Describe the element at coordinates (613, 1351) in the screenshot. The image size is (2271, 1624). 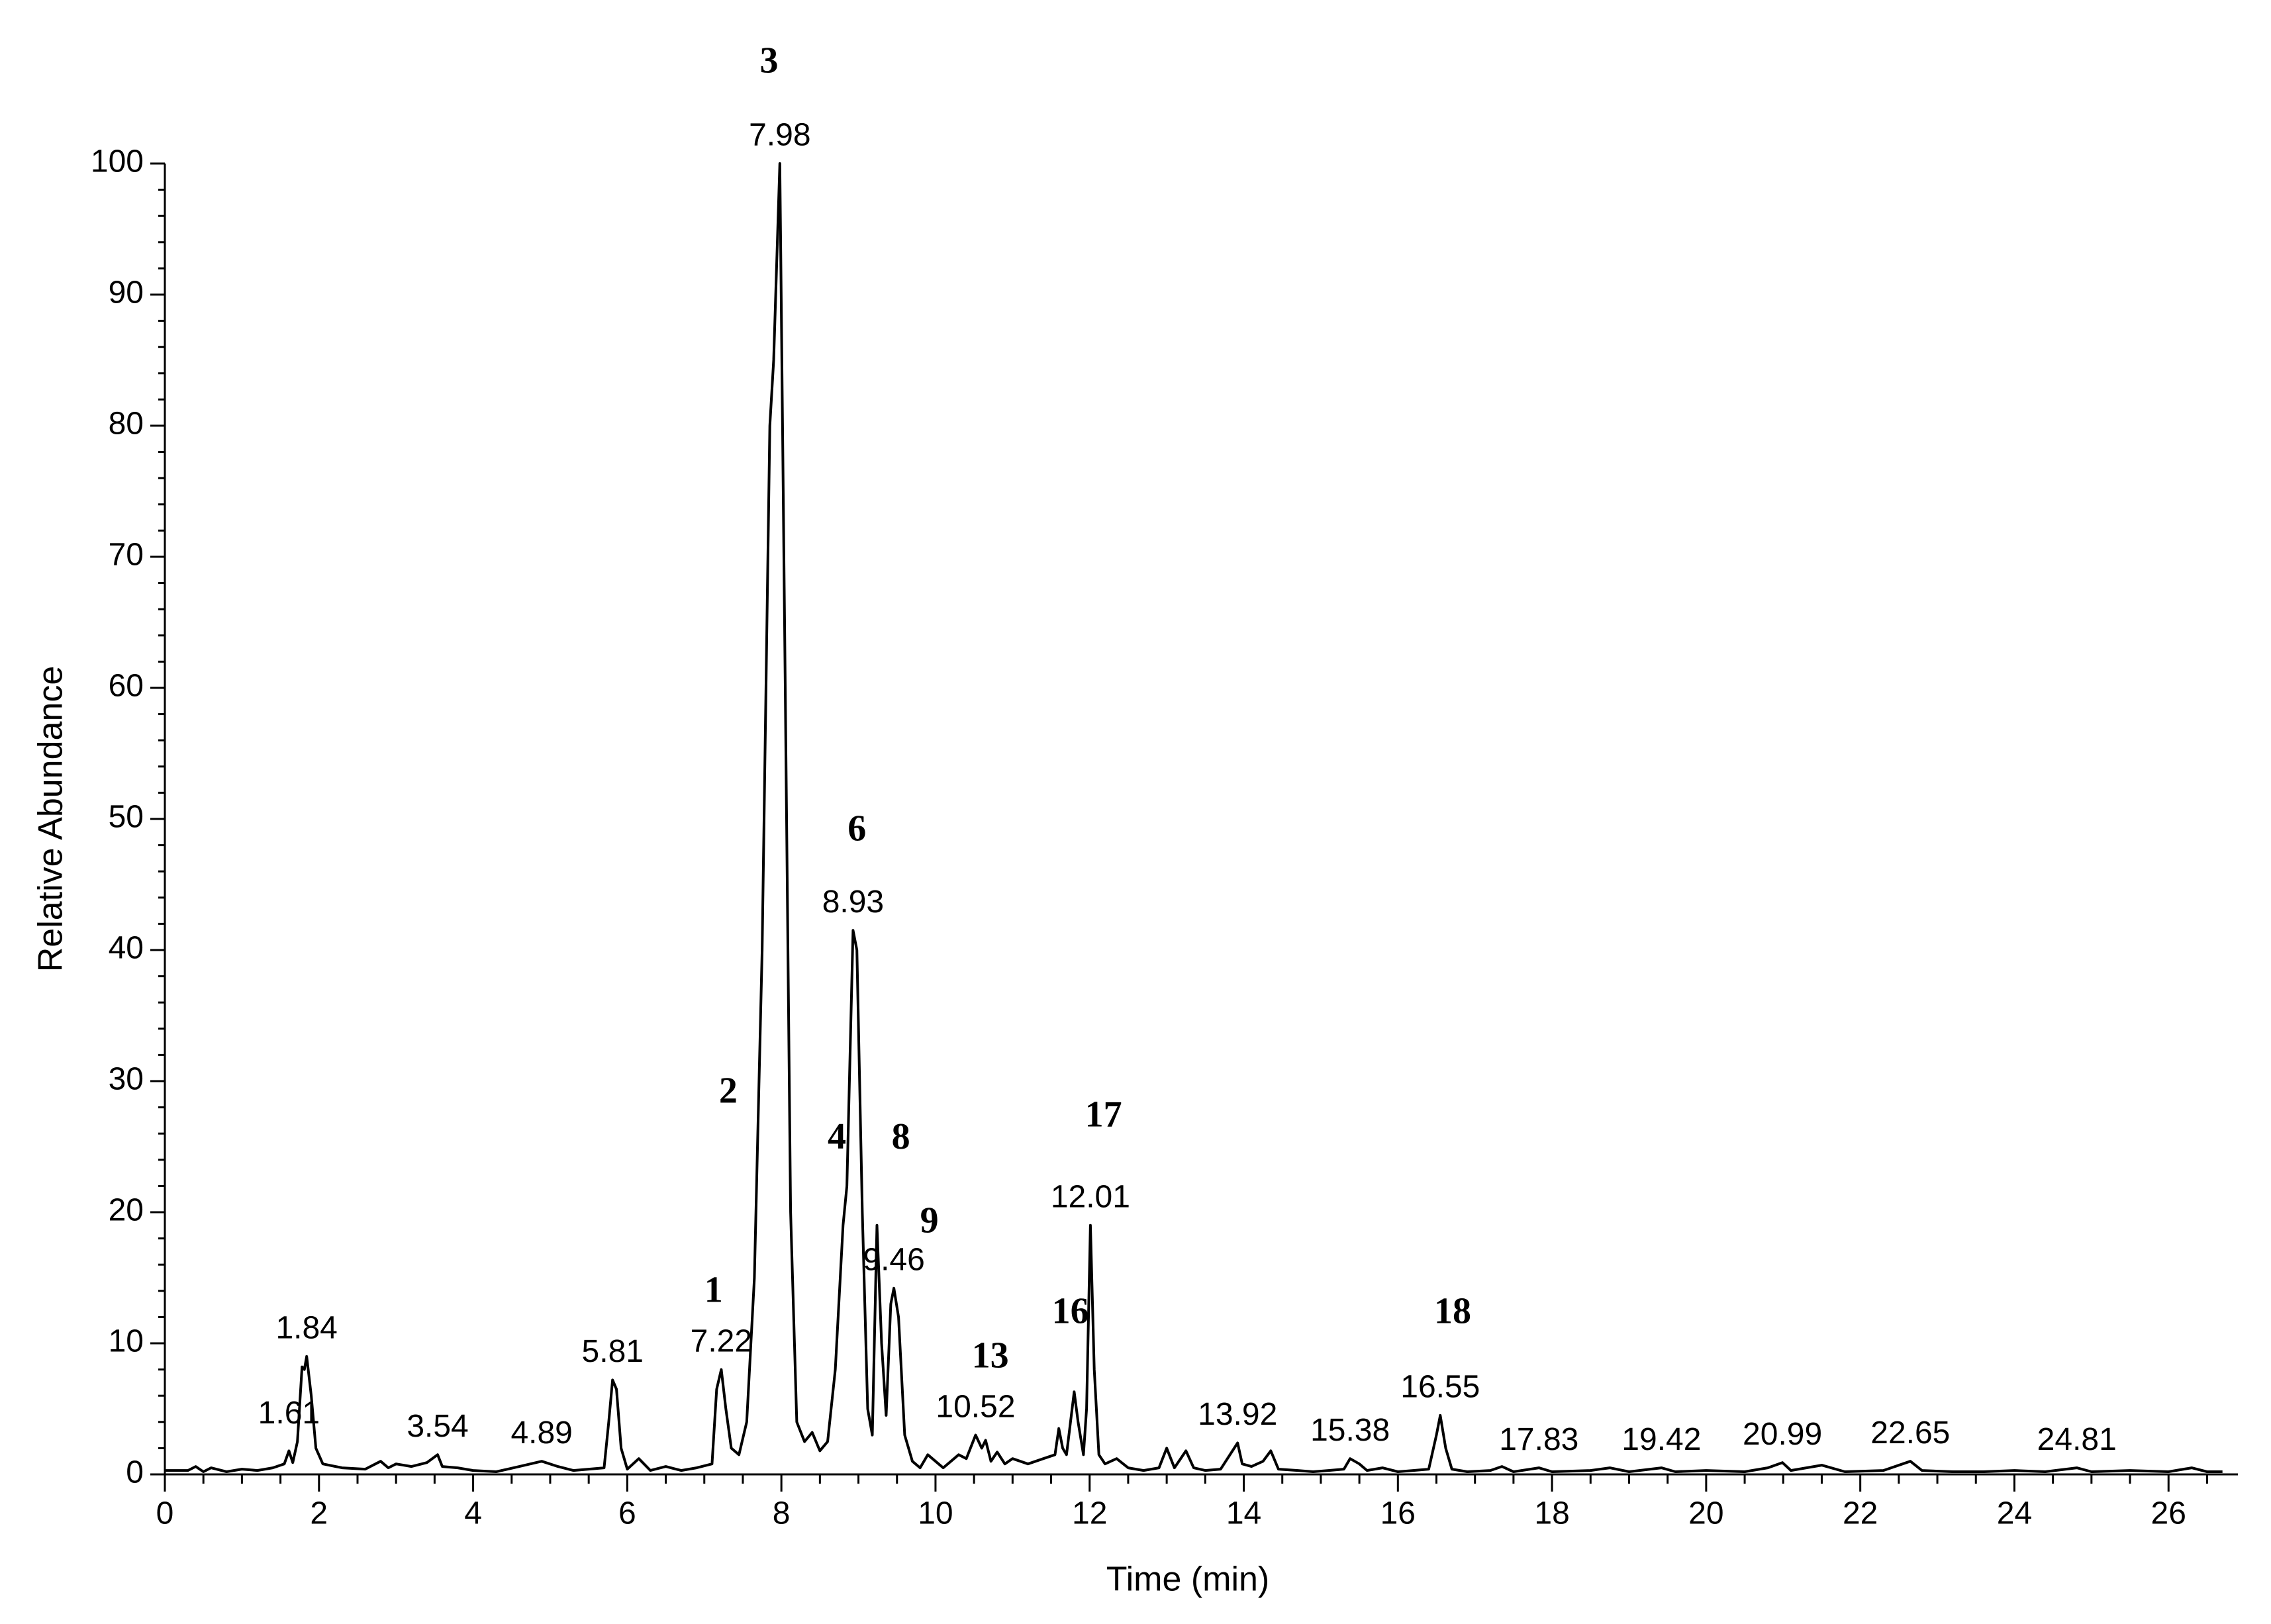
I see `peak-rt-label: 5.81` at that location.